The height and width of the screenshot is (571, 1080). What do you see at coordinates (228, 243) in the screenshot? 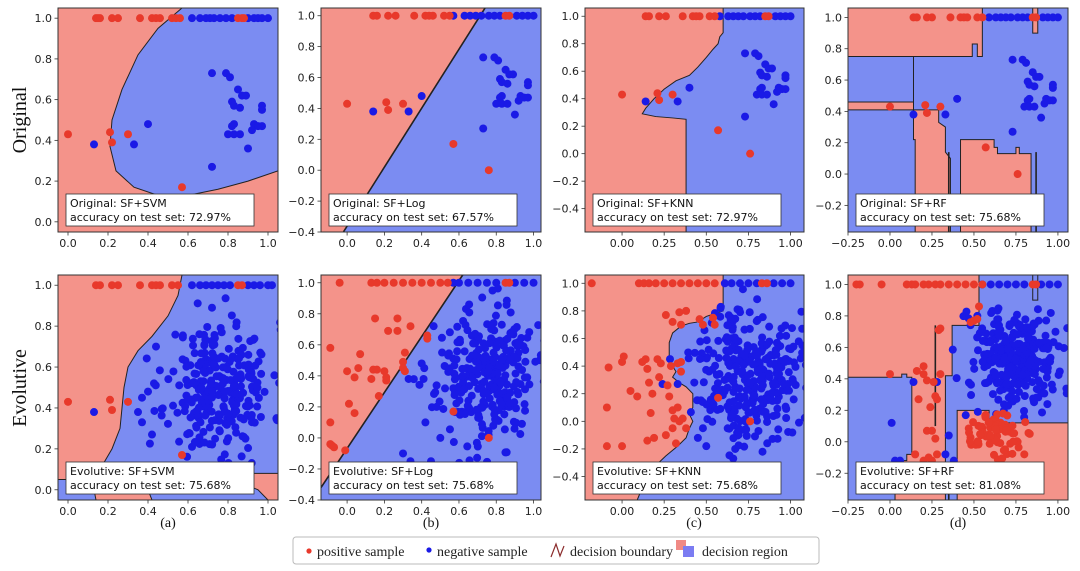
I see `x-tick-label: 0.8` at bounding box center [228, 243].